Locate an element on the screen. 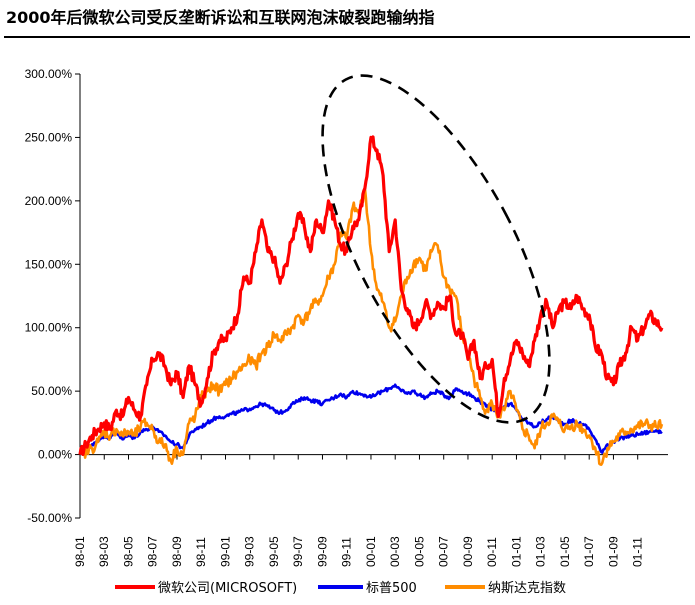 The height and width of the screenshot is (605, 695). x-tick-label: 00-01 is located at coordinates (371, 551).